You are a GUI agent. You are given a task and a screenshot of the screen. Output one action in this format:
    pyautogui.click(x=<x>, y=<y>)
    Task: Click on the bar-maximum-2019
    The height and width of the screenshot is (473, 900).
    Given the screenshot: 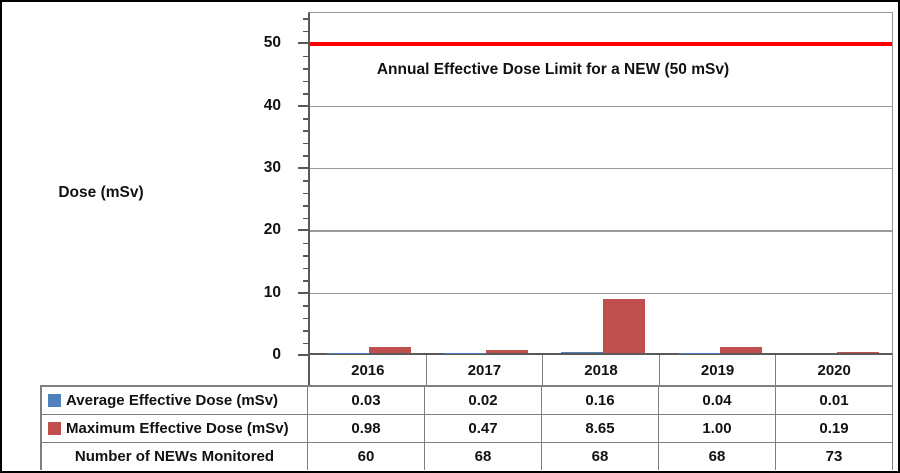 What is the action you would take?
    pyautogui.click(x=740, y=349)
    